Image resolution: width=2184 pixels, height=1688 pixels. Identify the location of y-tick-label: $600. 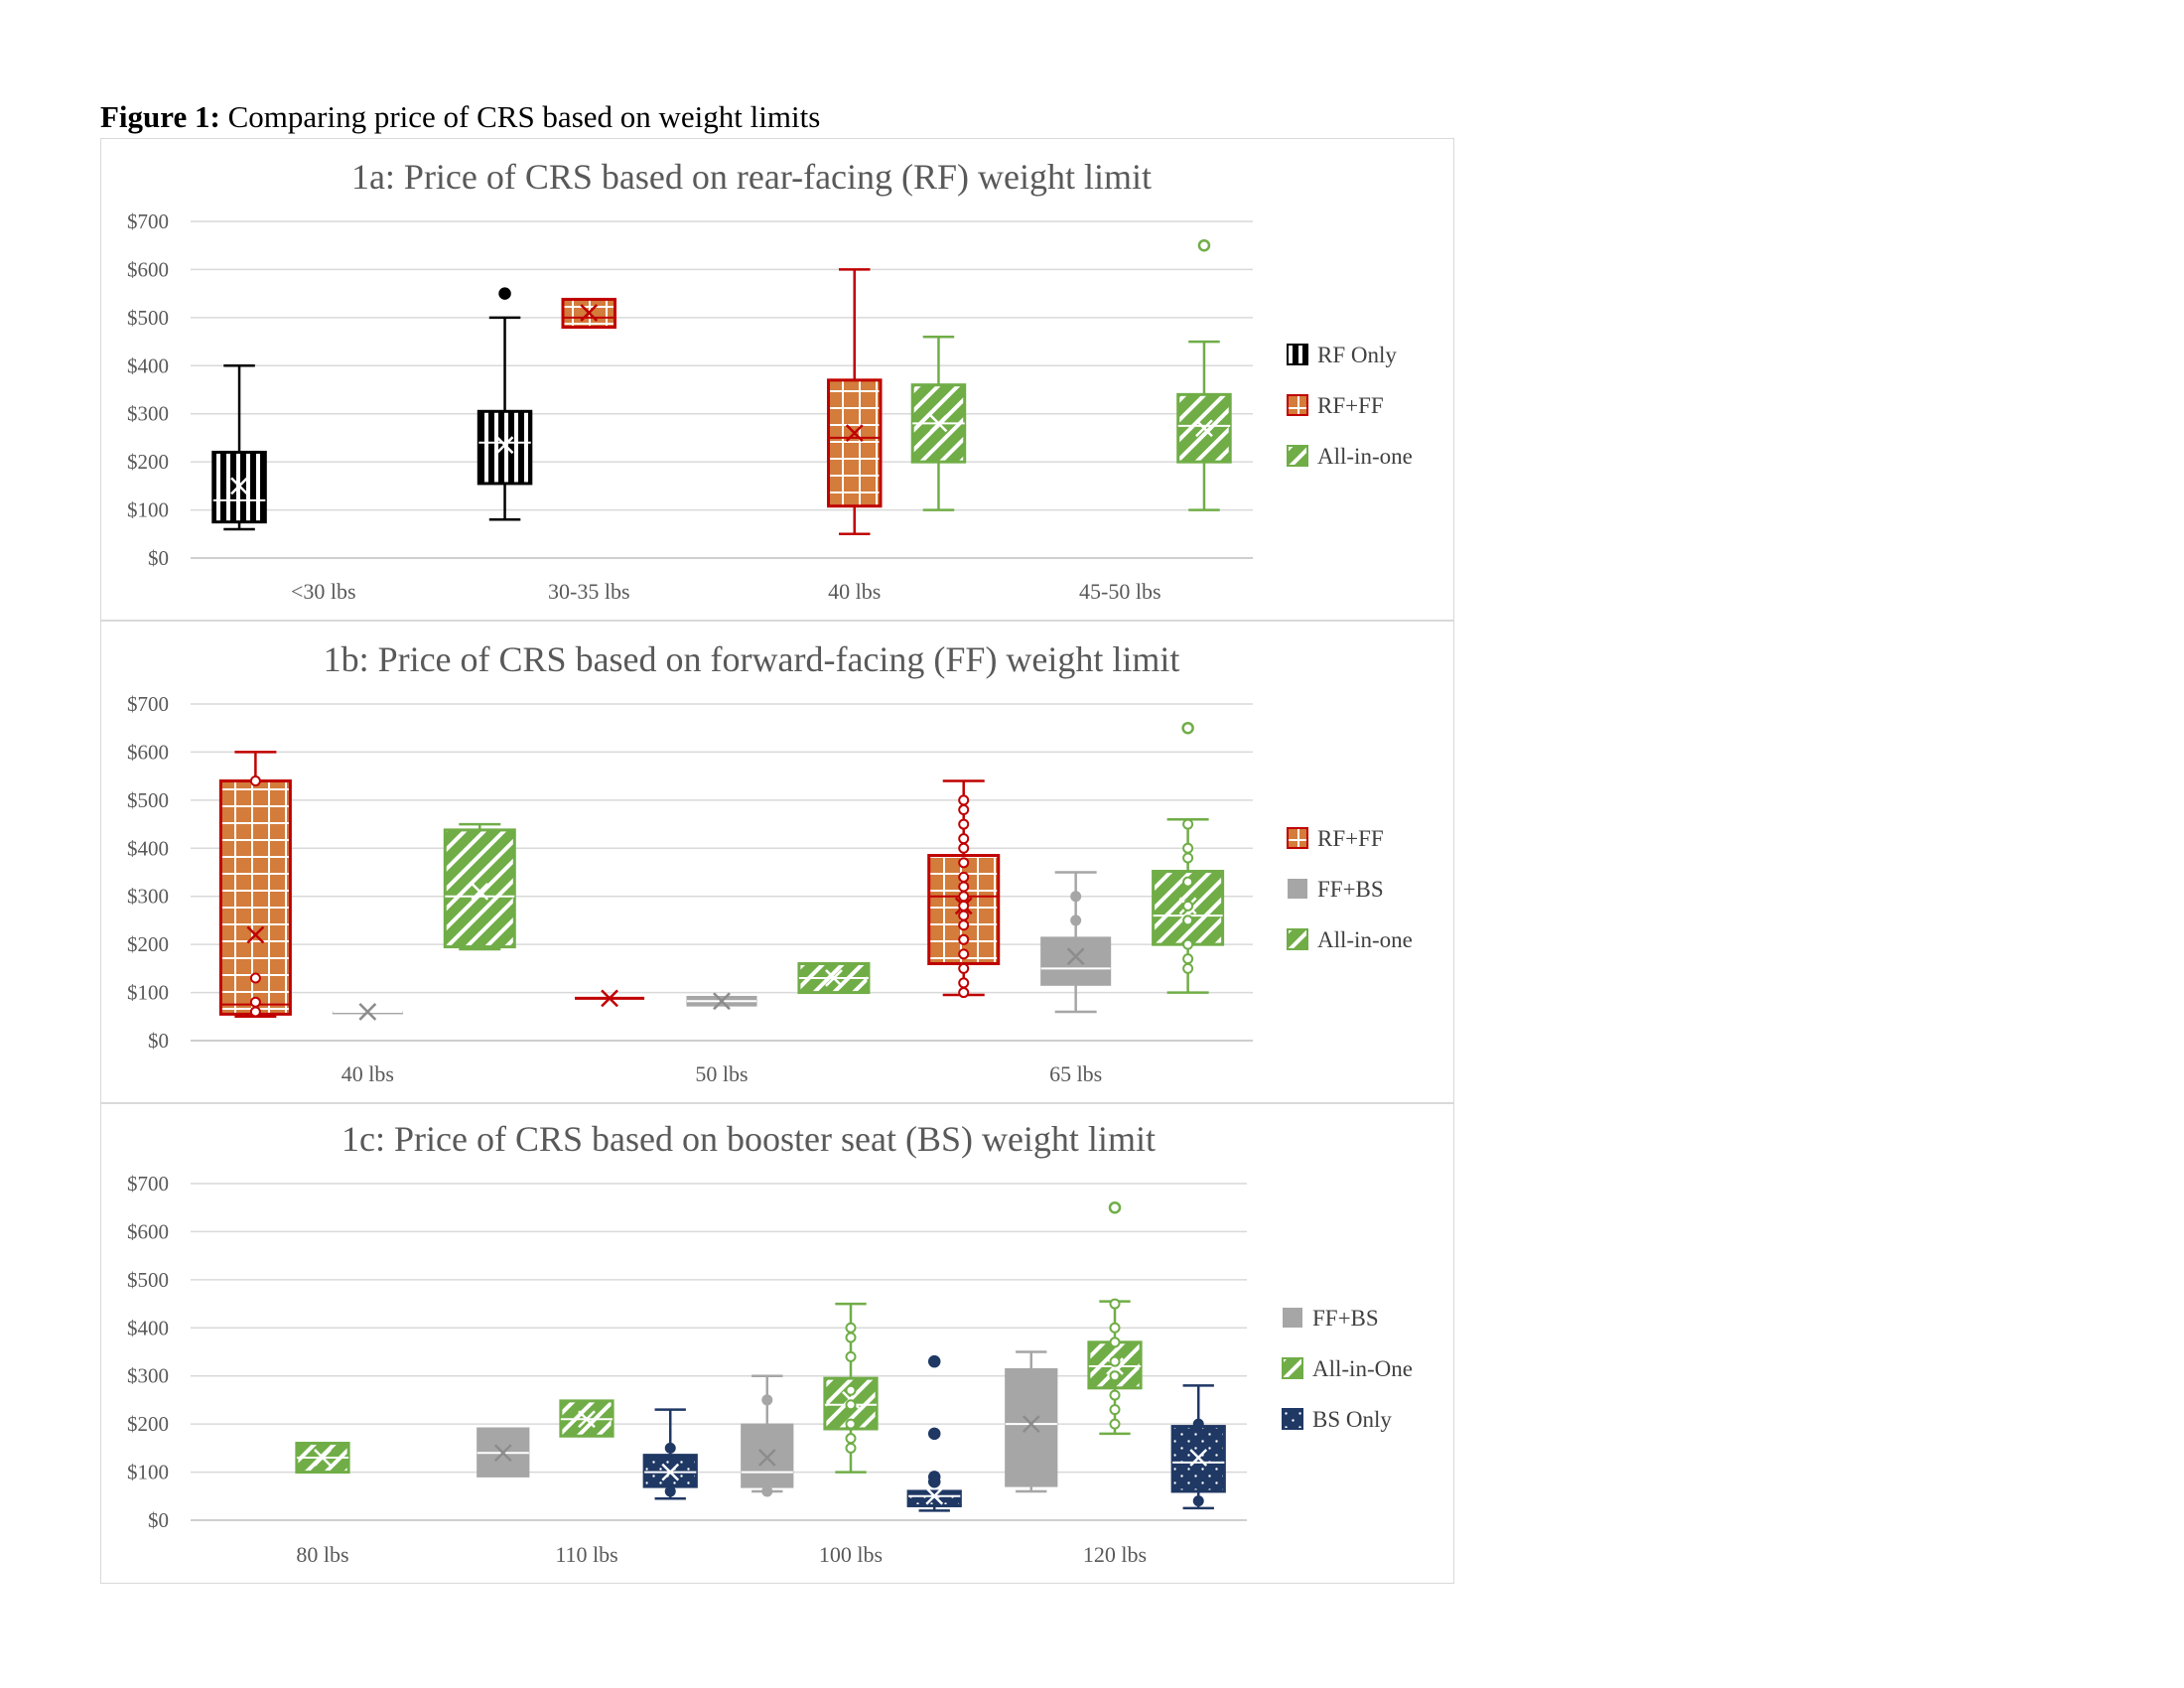
(148, 269).